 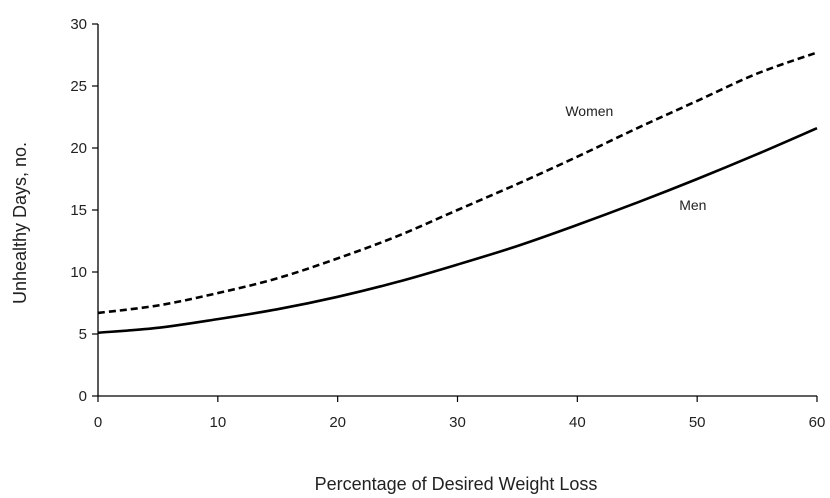 I want to click on y-axis-title: Unhealthy Days, no., so click(x=20, y=223).